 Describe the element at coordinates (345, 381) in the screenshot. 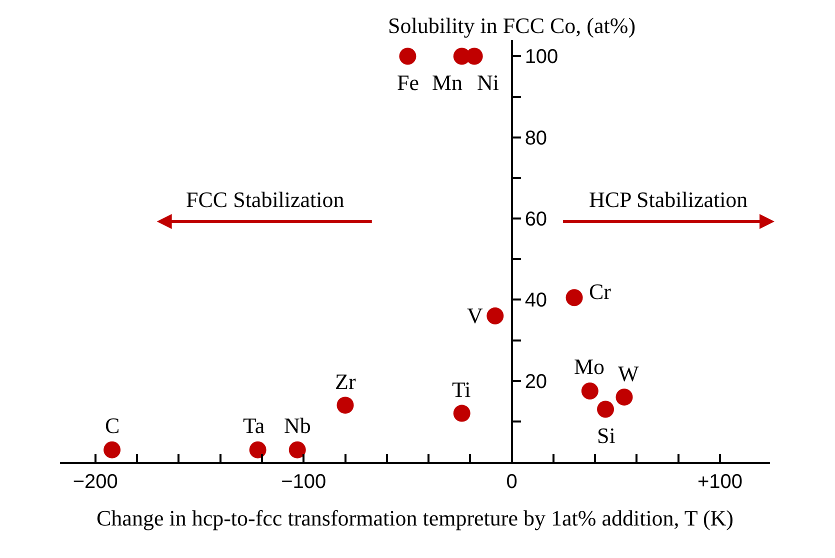

I see `annotation: Zr` at that location.